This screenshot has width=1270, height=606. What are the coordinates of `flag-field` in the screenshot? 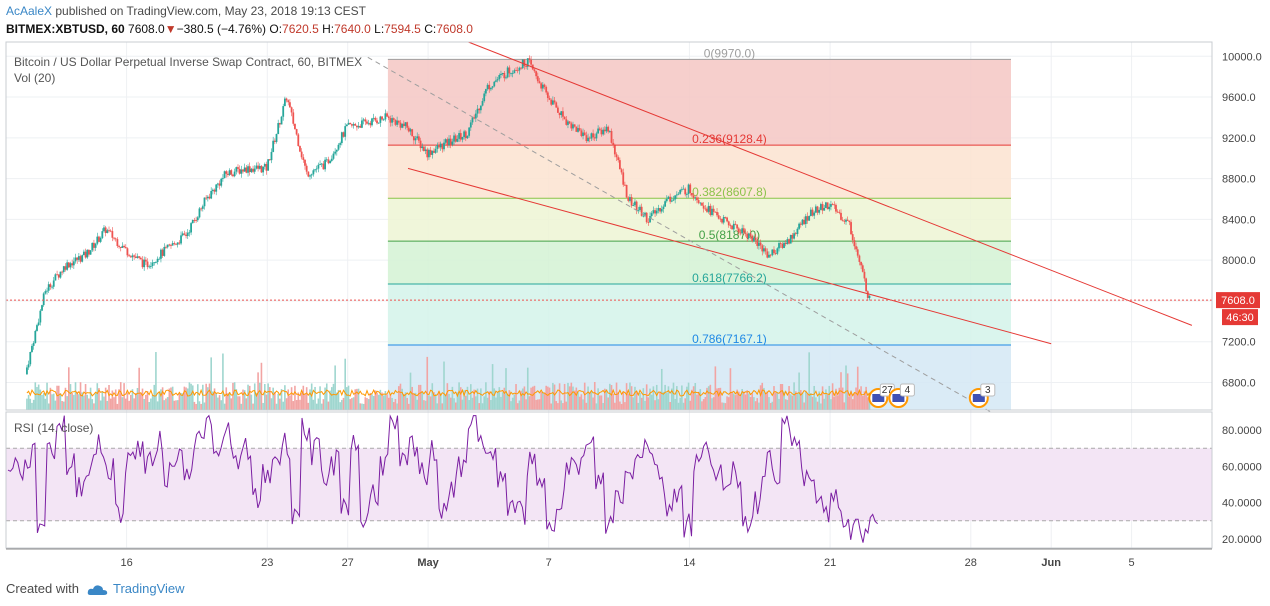 It's located at (878, 398).